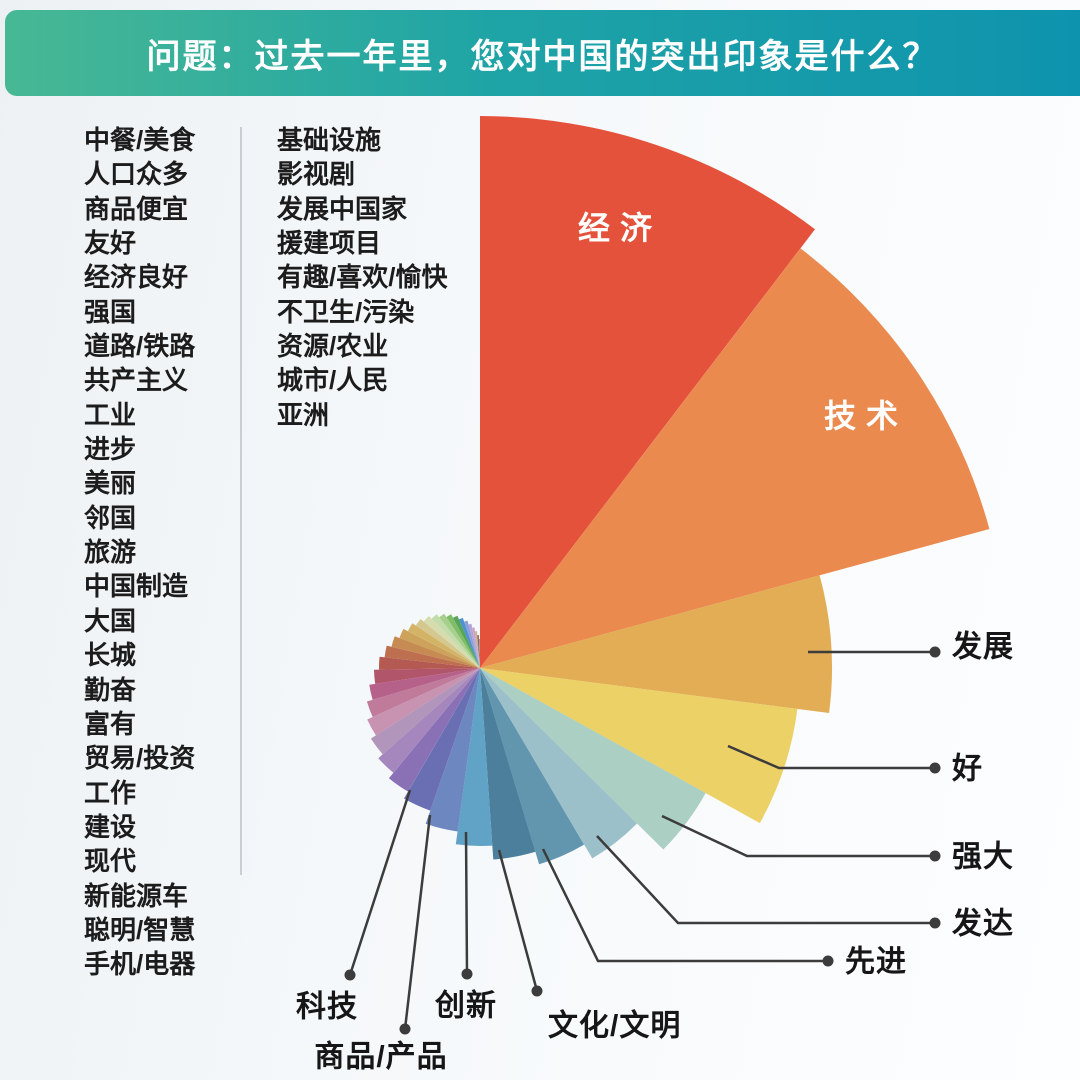 This screenshot has height=1080, width=1080. I want to click on wedge-强大, so click(593, 759).